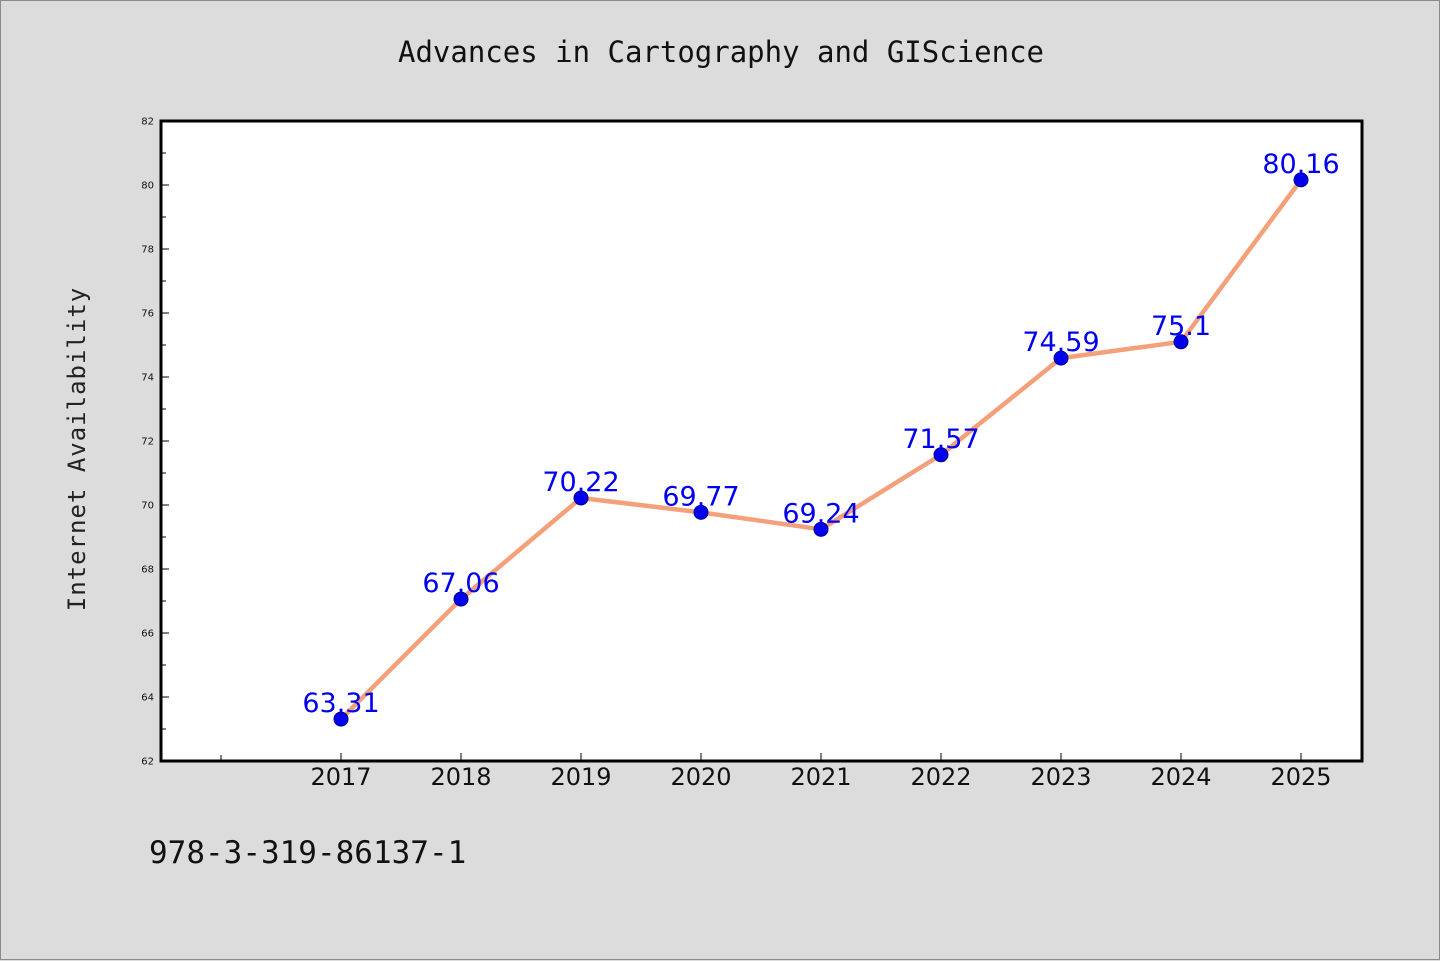  What do you see at coordinates (820, 777) in the screenshot?
I see `x-tick-label: 2021` at bounding box center [820, 777].